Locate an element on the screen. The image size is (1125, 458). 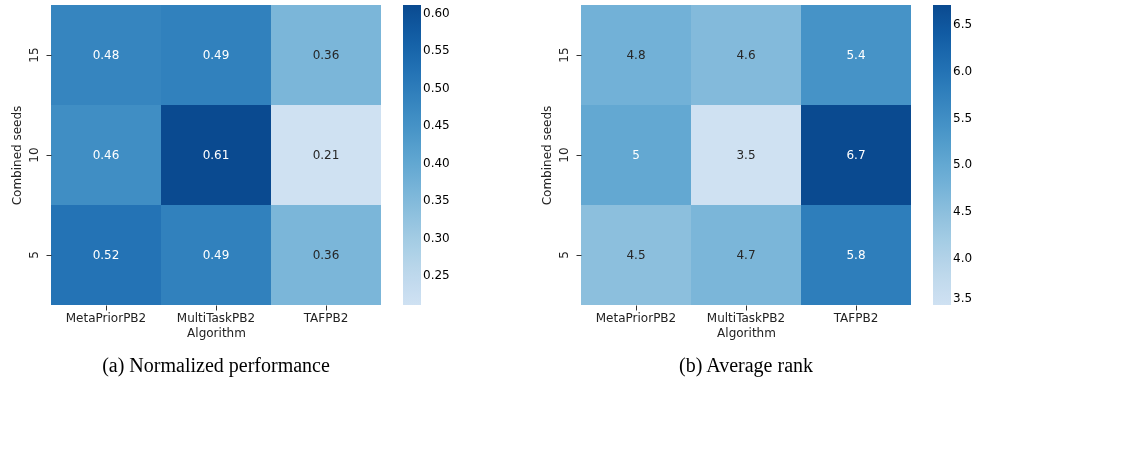
data-label: 0.61 is located at coordinates (216, 155).